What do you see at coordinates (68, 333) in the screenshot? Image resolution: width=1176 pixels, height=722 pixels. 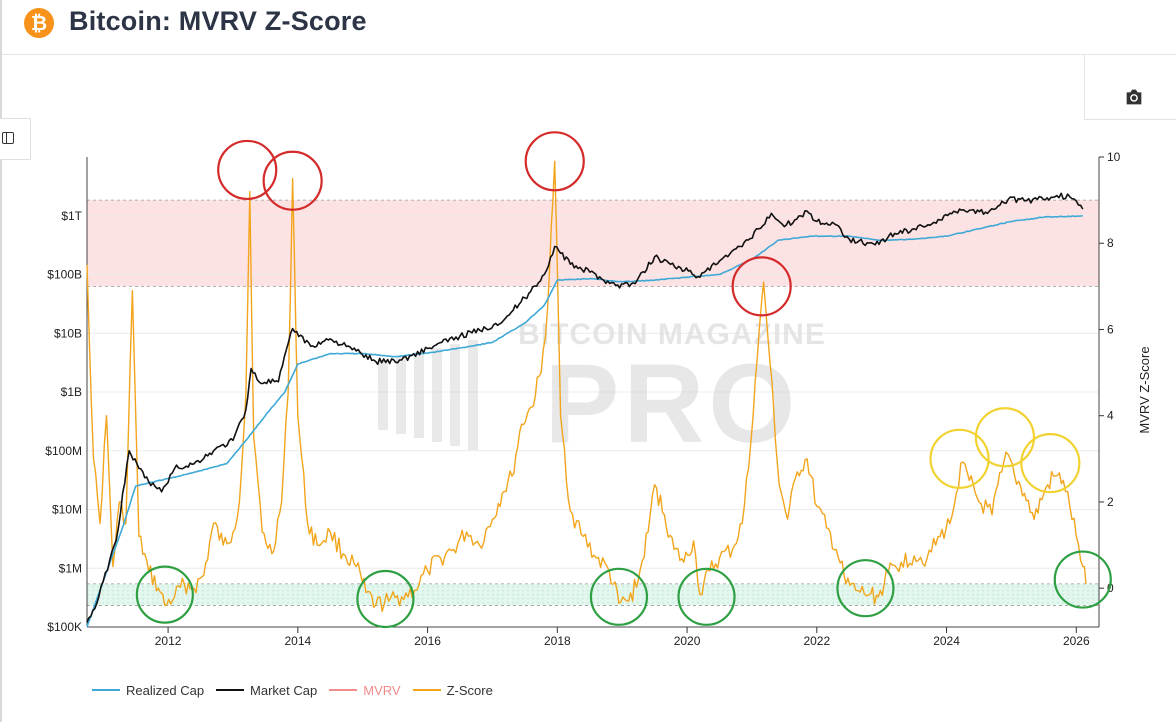 I see `left-tick-label: $10B` at bounding box center [68, 333].